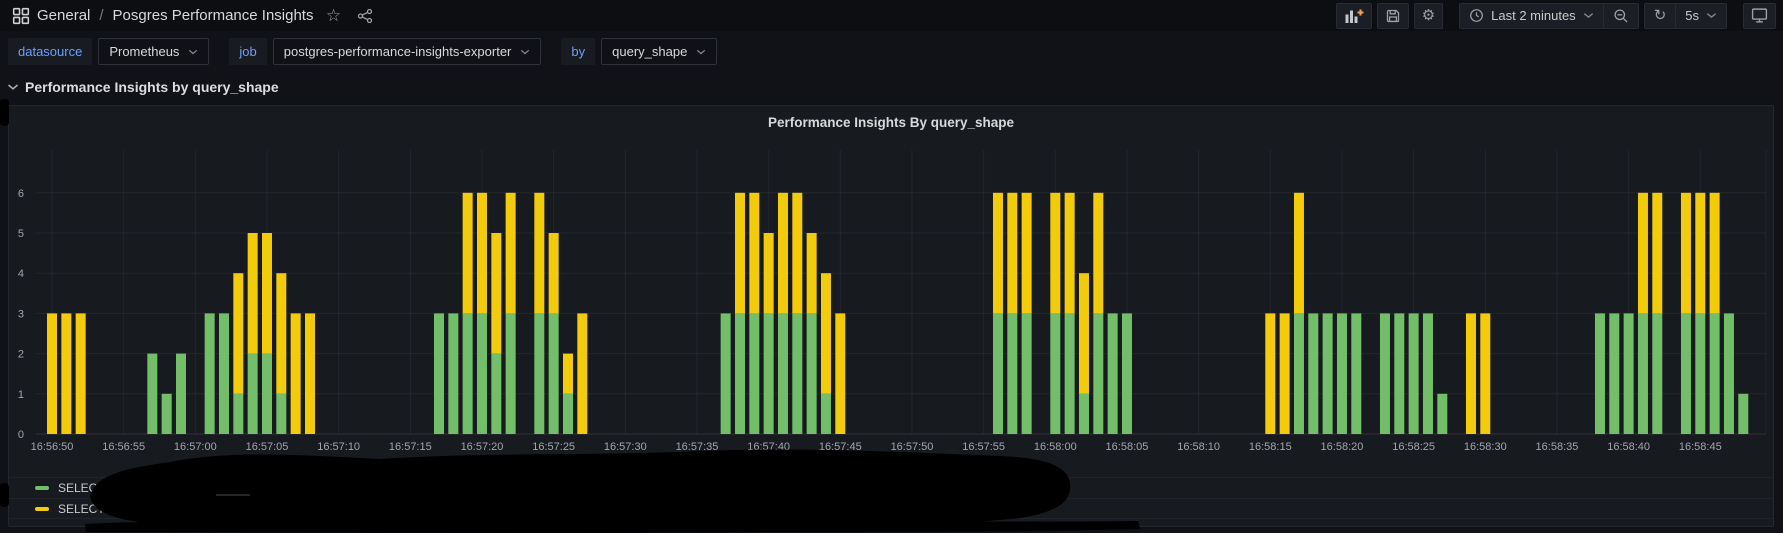 The width and height of the screenshot is (1783, 533). I want to click on time-range-label: Last 2 minutes, so click(1533, 15).